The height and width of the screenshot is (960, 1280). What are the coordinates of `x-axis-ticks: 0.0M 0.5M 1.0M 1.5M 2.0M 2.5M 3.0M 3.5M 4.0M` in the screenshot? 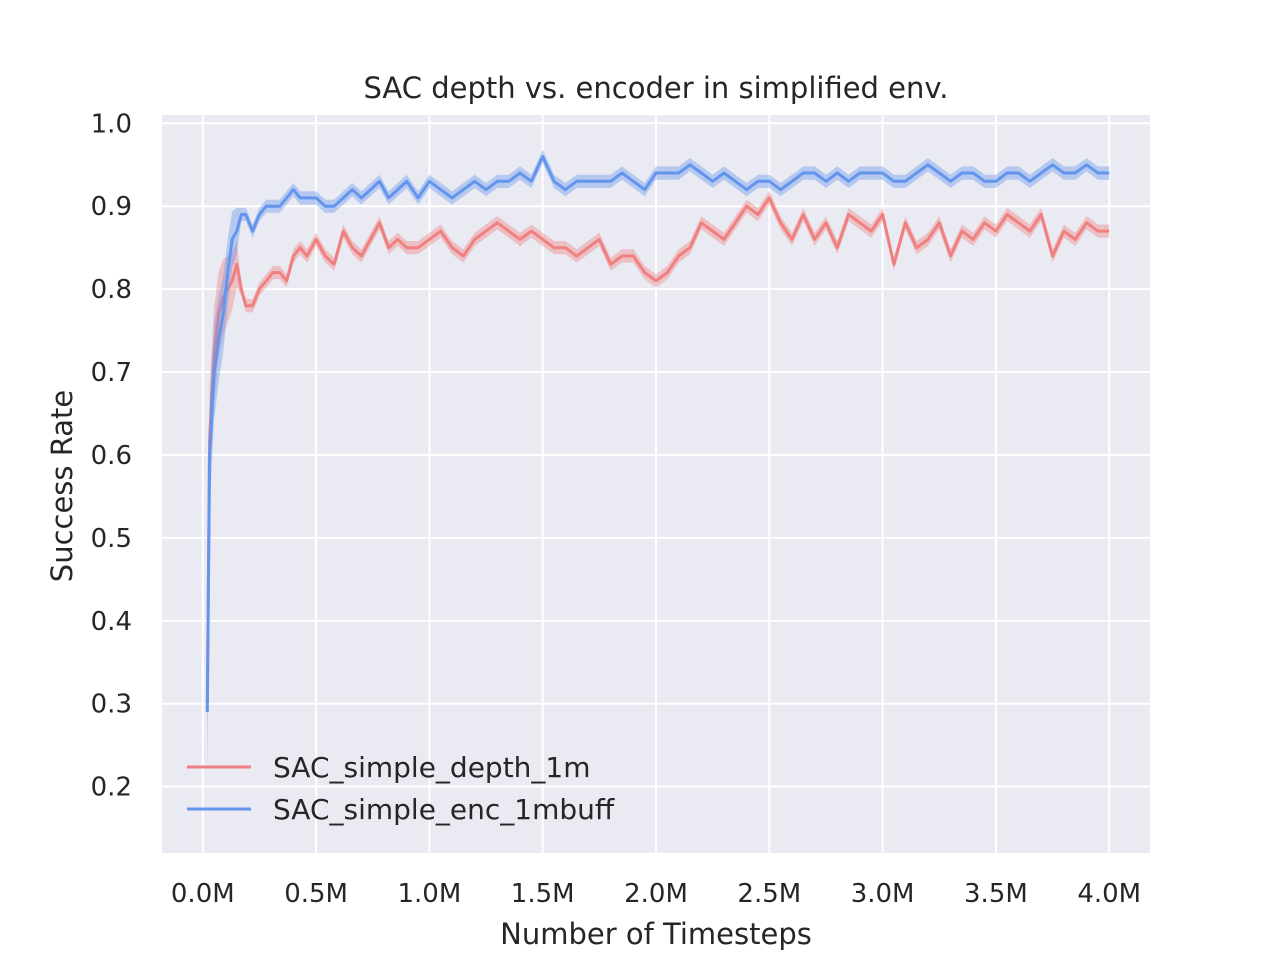 It's located at (656, 894).